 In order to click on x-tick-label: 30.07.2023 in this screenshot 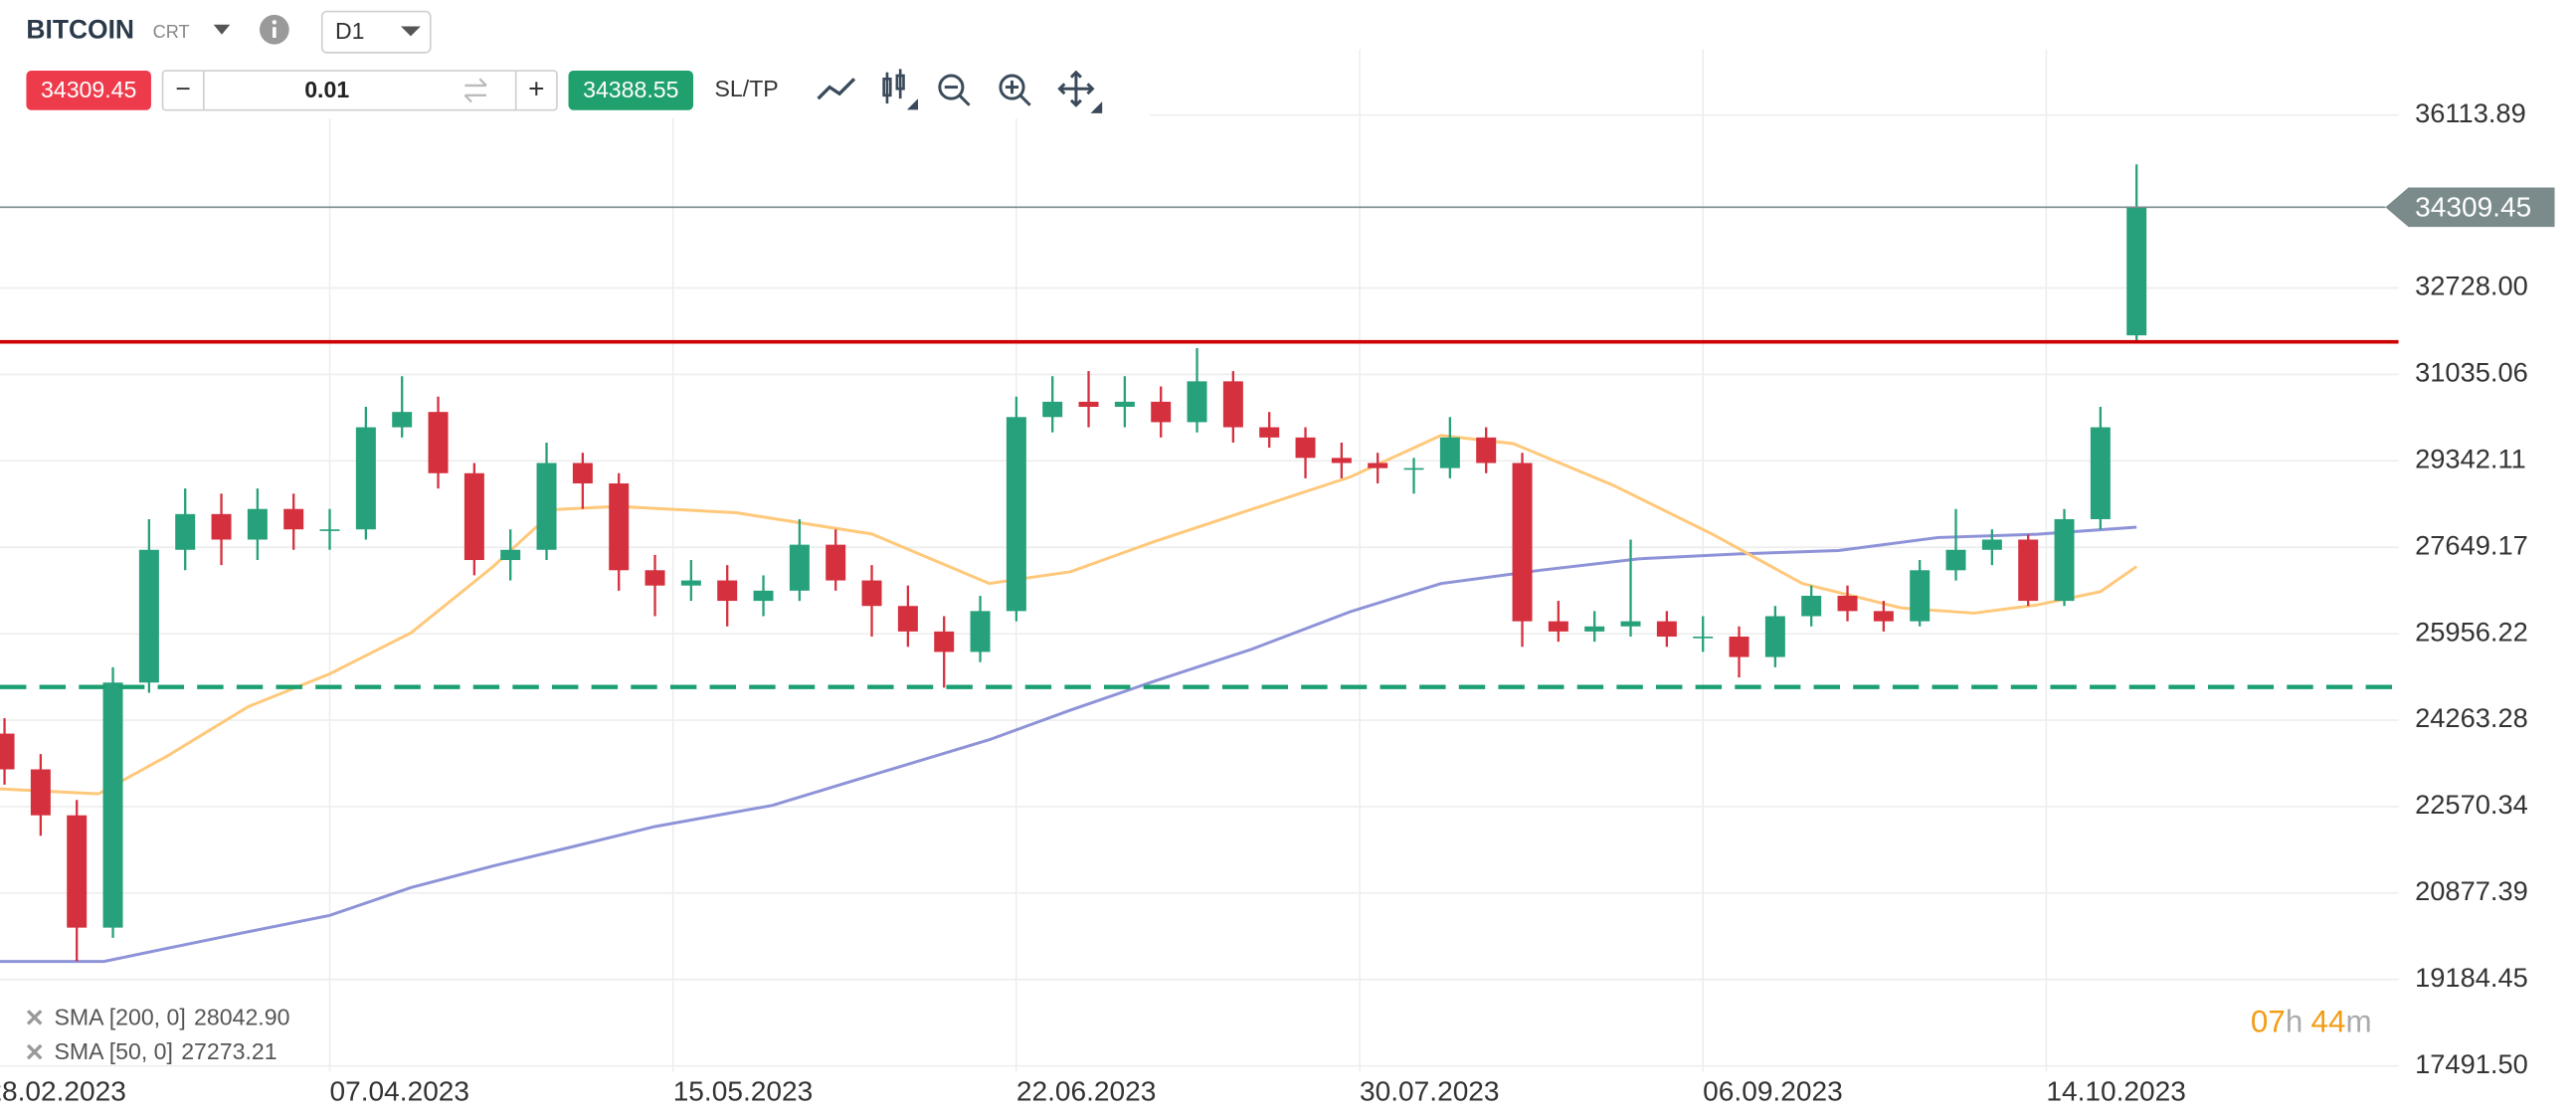, I will do `click(1430, 1090)`.